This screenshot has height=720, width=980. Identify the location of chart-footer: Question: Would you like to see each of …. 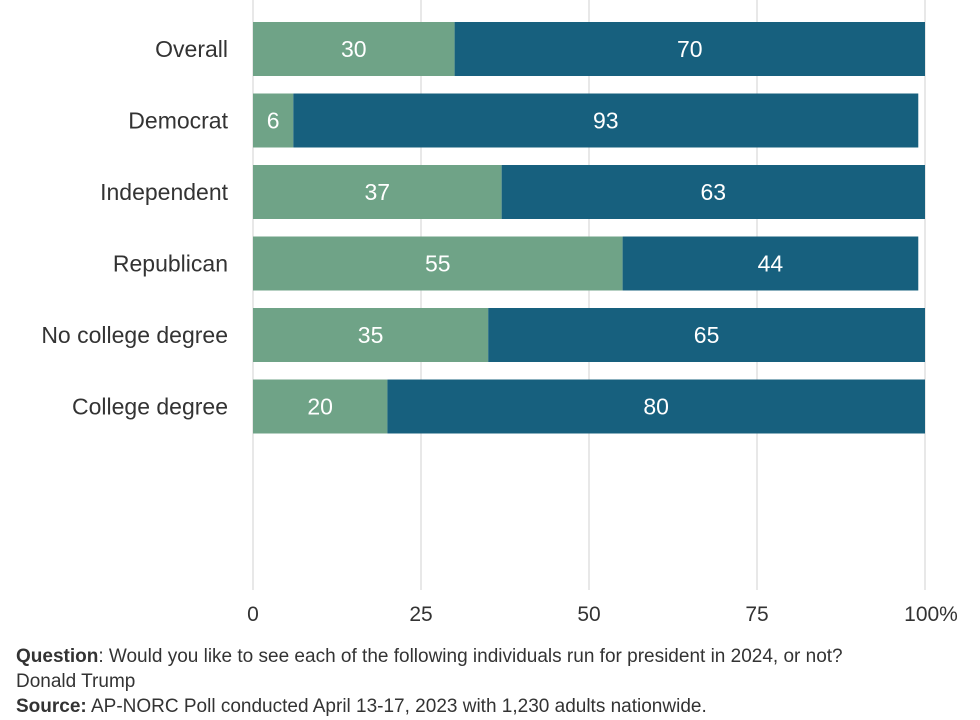
(496, 681).